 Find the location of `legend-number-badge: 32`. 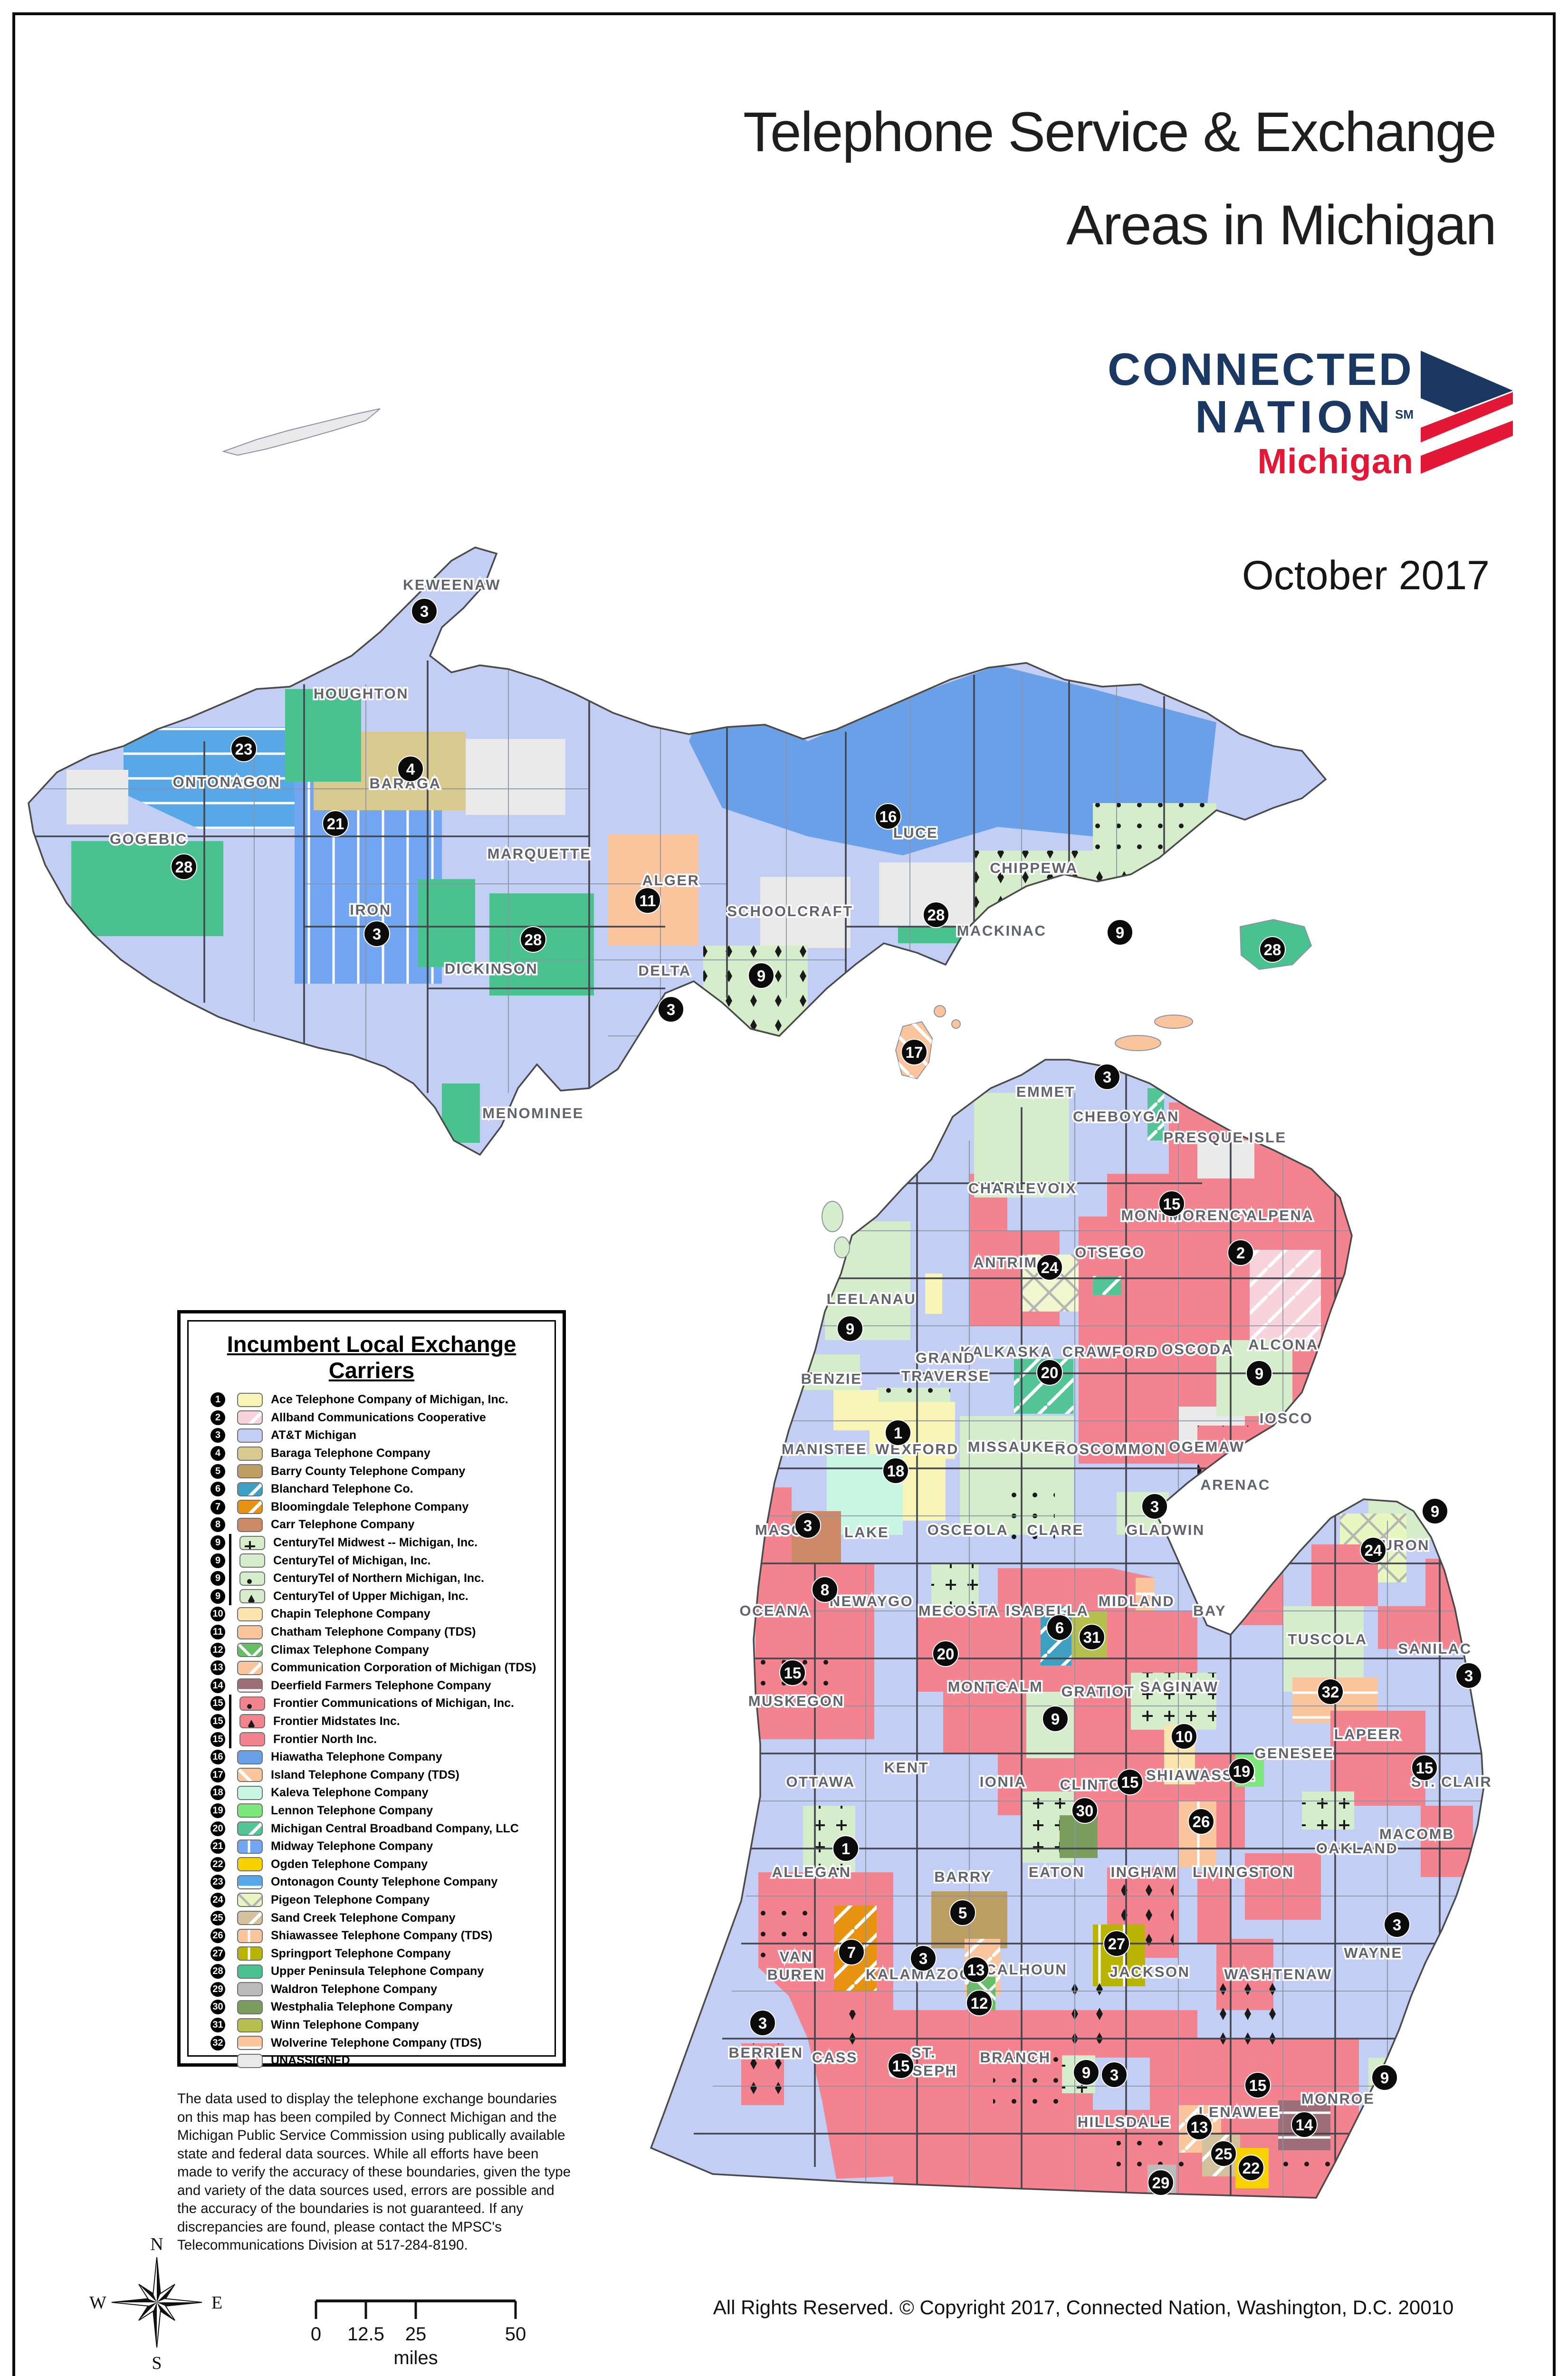

legend-number-badge: 32 is located at coordinates (218, 2042).